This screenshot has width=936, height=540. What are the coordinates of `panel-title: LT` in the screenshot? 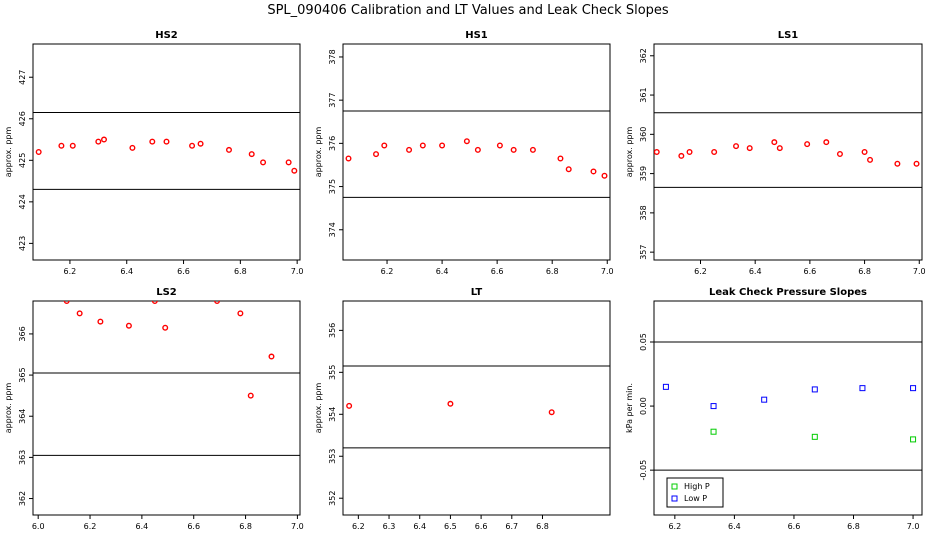 It's located at (477, 292).